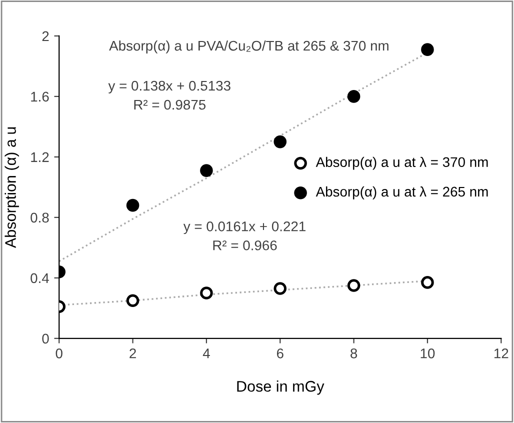  Describe the element at coordinates (169, 95) in the screenshot. I see `annotation: y = 0.138x + 0.5133 R² = 0.9875` at that location.